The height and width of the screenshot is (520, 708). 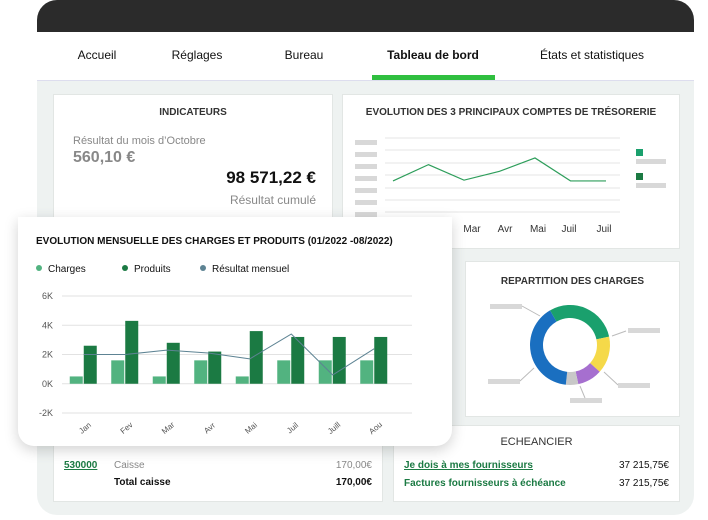 What do you see at coordinates (592, 55) in the screenshot?
I see `nav-tab: États et statistiques` at bounding box center [592, 55].